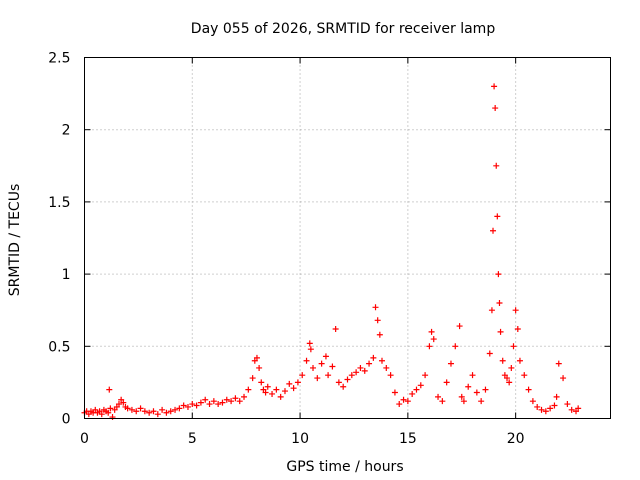 The width and height of the screenshot is (640, 480). What do you see at coordinates (15, 240) in the screenshot?
I see `y-axis-label: SRMTID / TECUs` at bounding box center [15, 240].